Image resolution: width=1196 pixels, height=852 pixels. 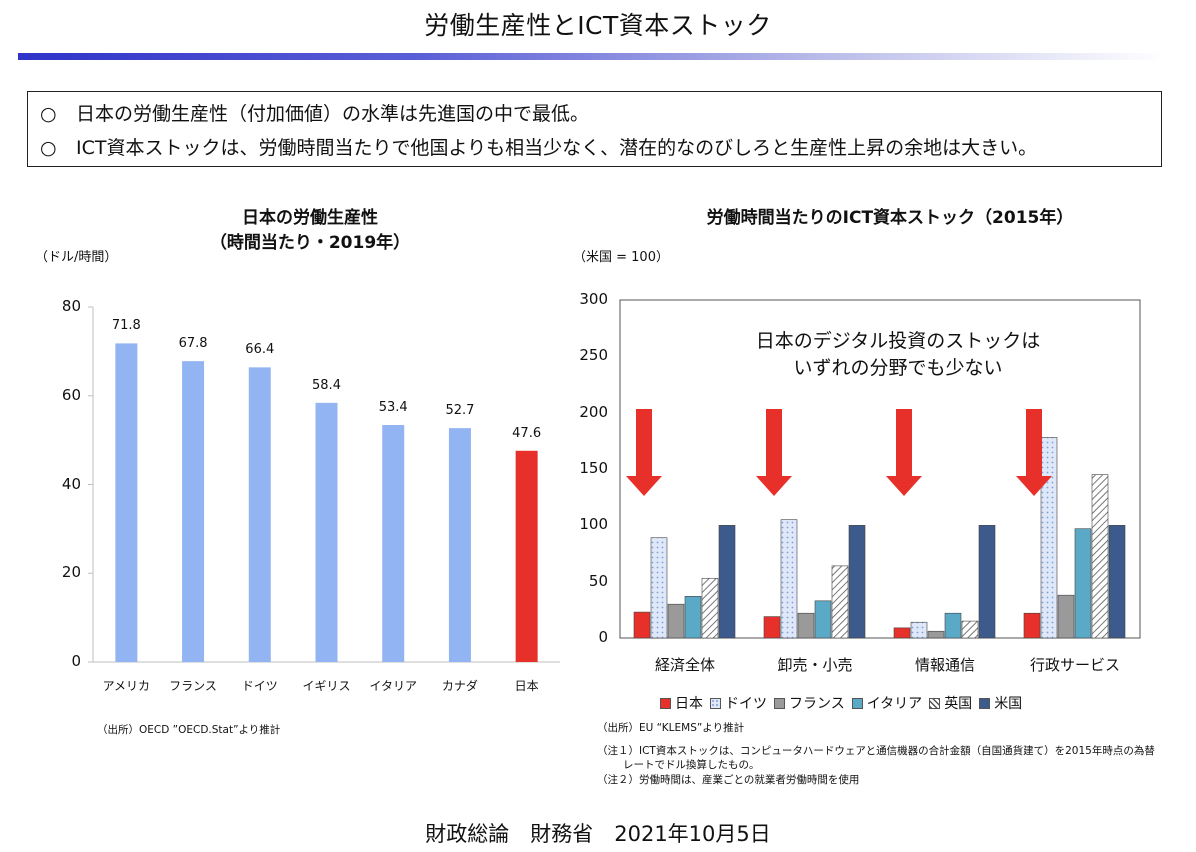 I want to click on left-bar-value-label: 58.4, so click(x=326, y=385).